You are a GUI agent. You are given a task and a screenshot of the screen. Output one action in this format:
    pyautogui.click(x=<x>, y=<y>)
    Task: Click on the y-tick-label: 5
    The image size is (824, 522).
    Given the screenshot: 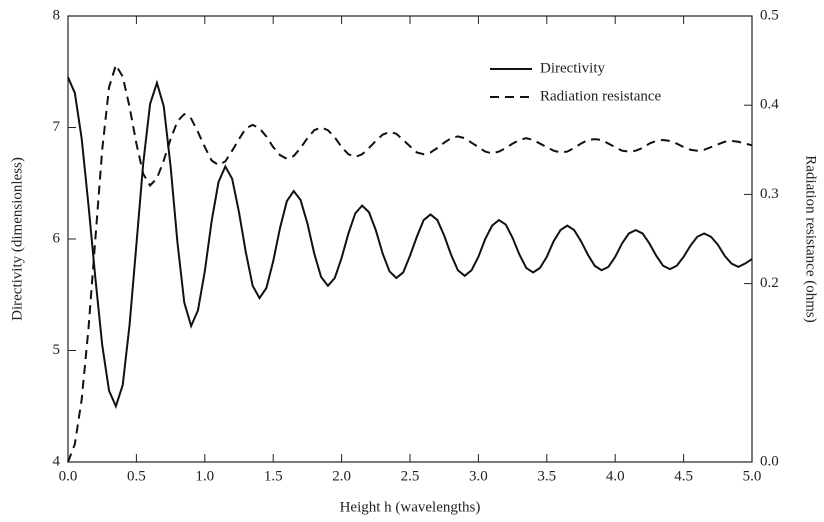 What is the action you would take?
    pyautogui.click(x=57, y=350)
    